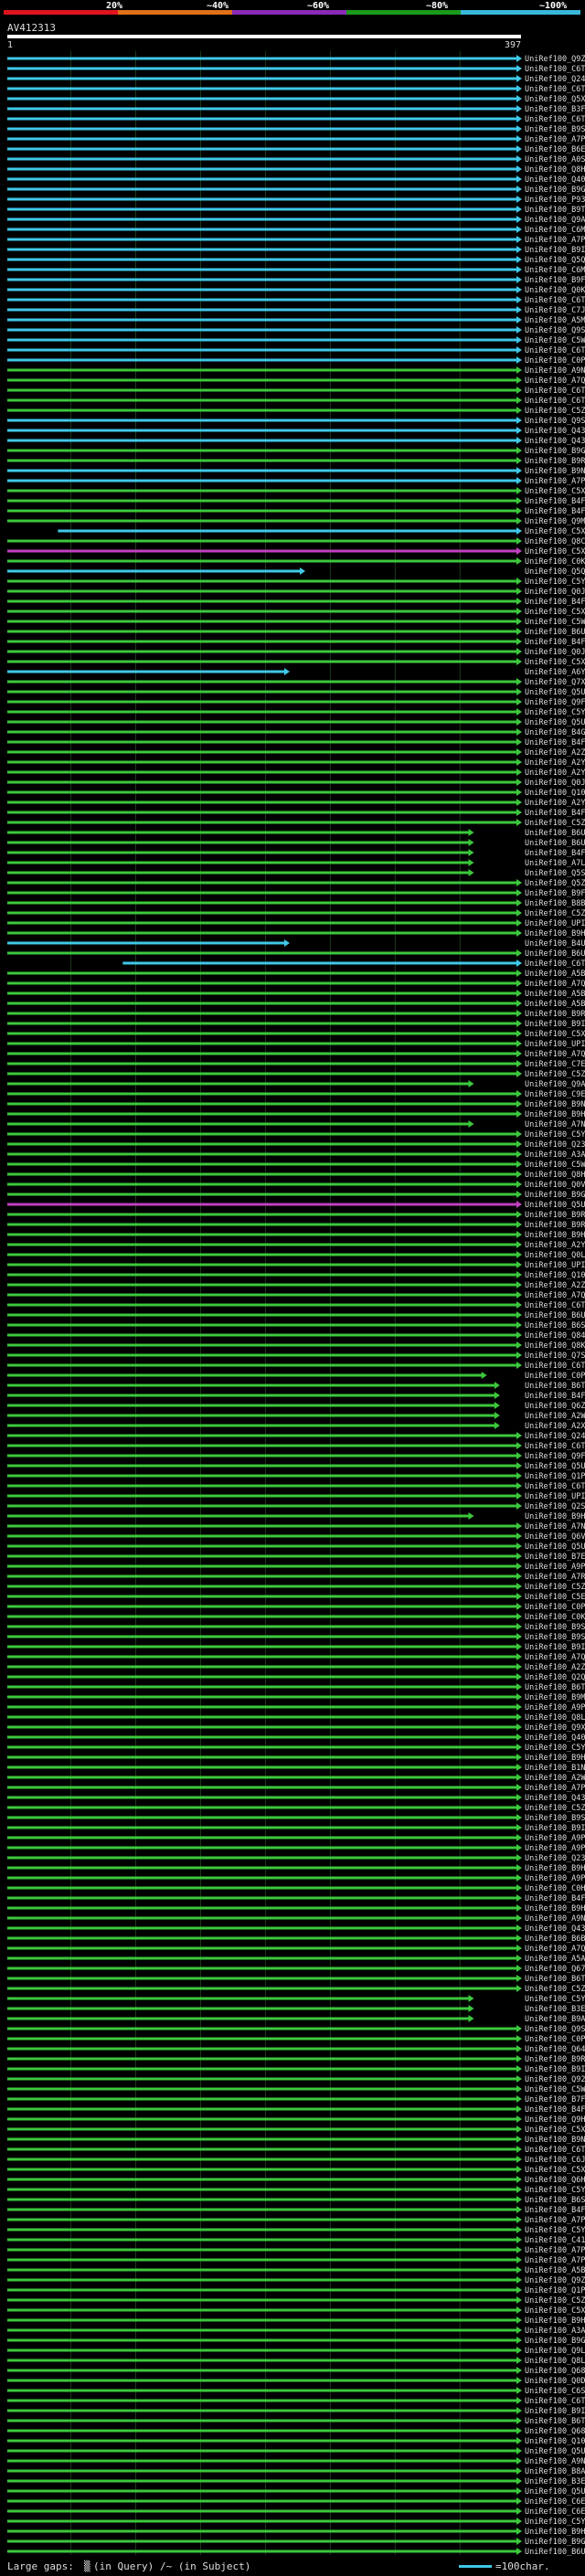 This screenshot has width=585, height=2576. What do you see at coordinates (296, 109) in the screenshot?
I see `hit-row: UniRef100_B3FE56` at bounding box center [296, 109].